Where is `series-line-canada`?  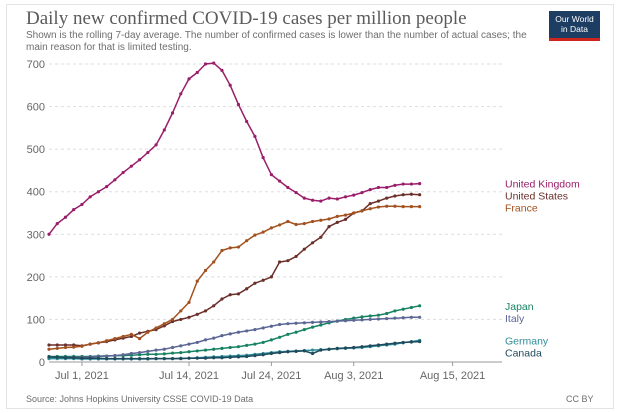 series-line-canada is located at coordinates (234, 350).